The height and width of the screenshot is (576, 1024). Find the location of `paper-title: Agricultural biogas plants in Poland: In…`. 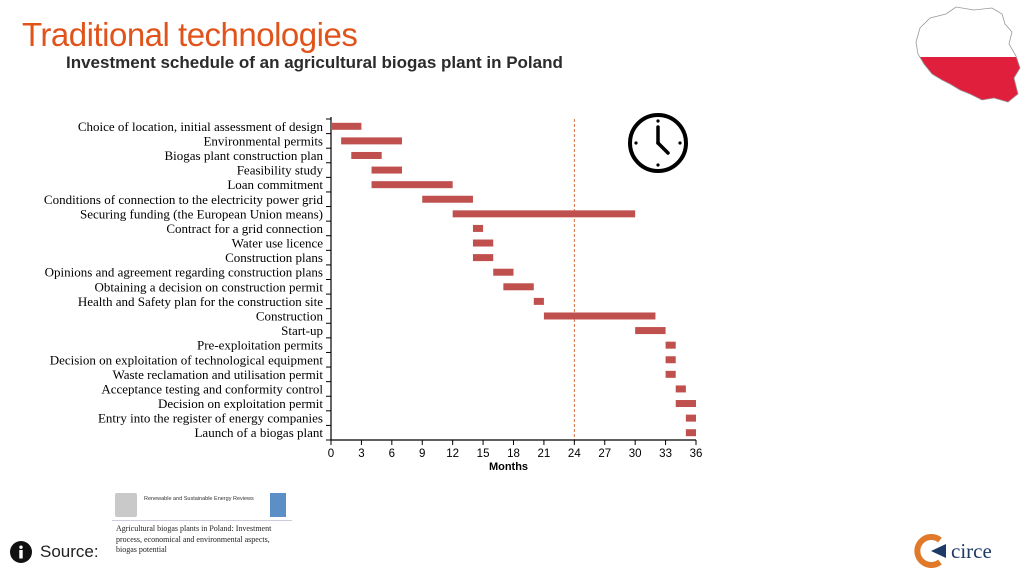

paper-title: Agricultural biogas plants in Poland: In… is located at coordinates (194, 539).